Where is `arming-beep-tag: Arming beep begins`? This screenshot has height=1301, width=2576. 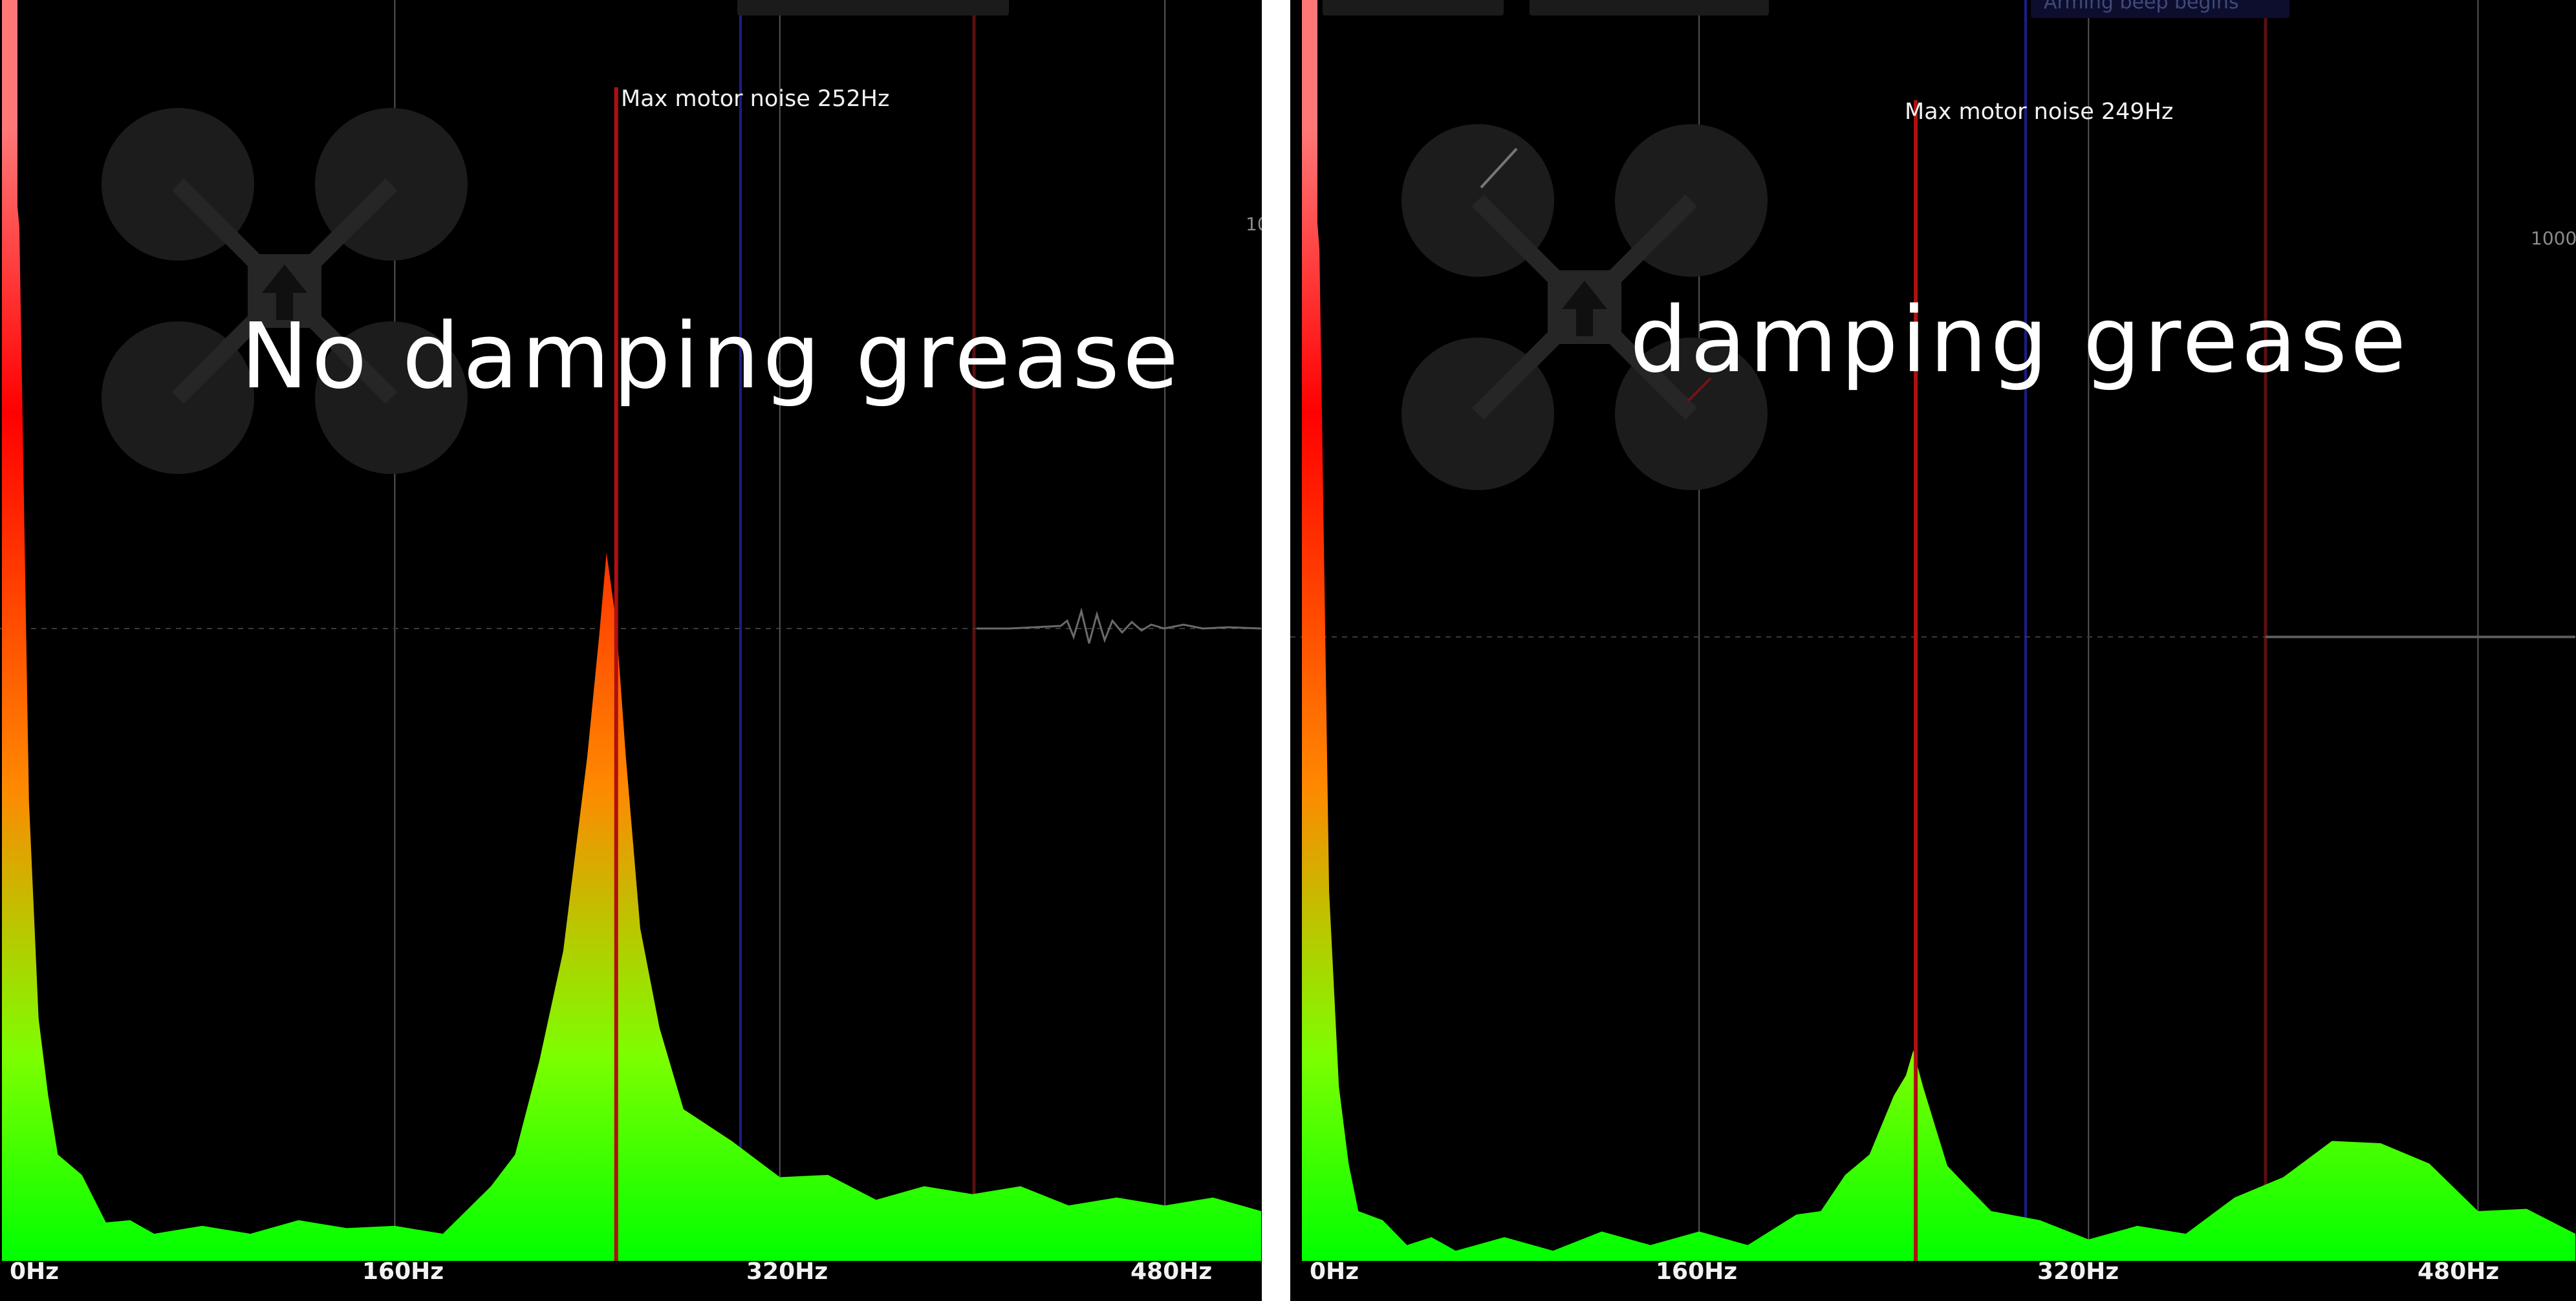
arming-beep-tag: Arming beep begins is located at coordinates (2141, 7).